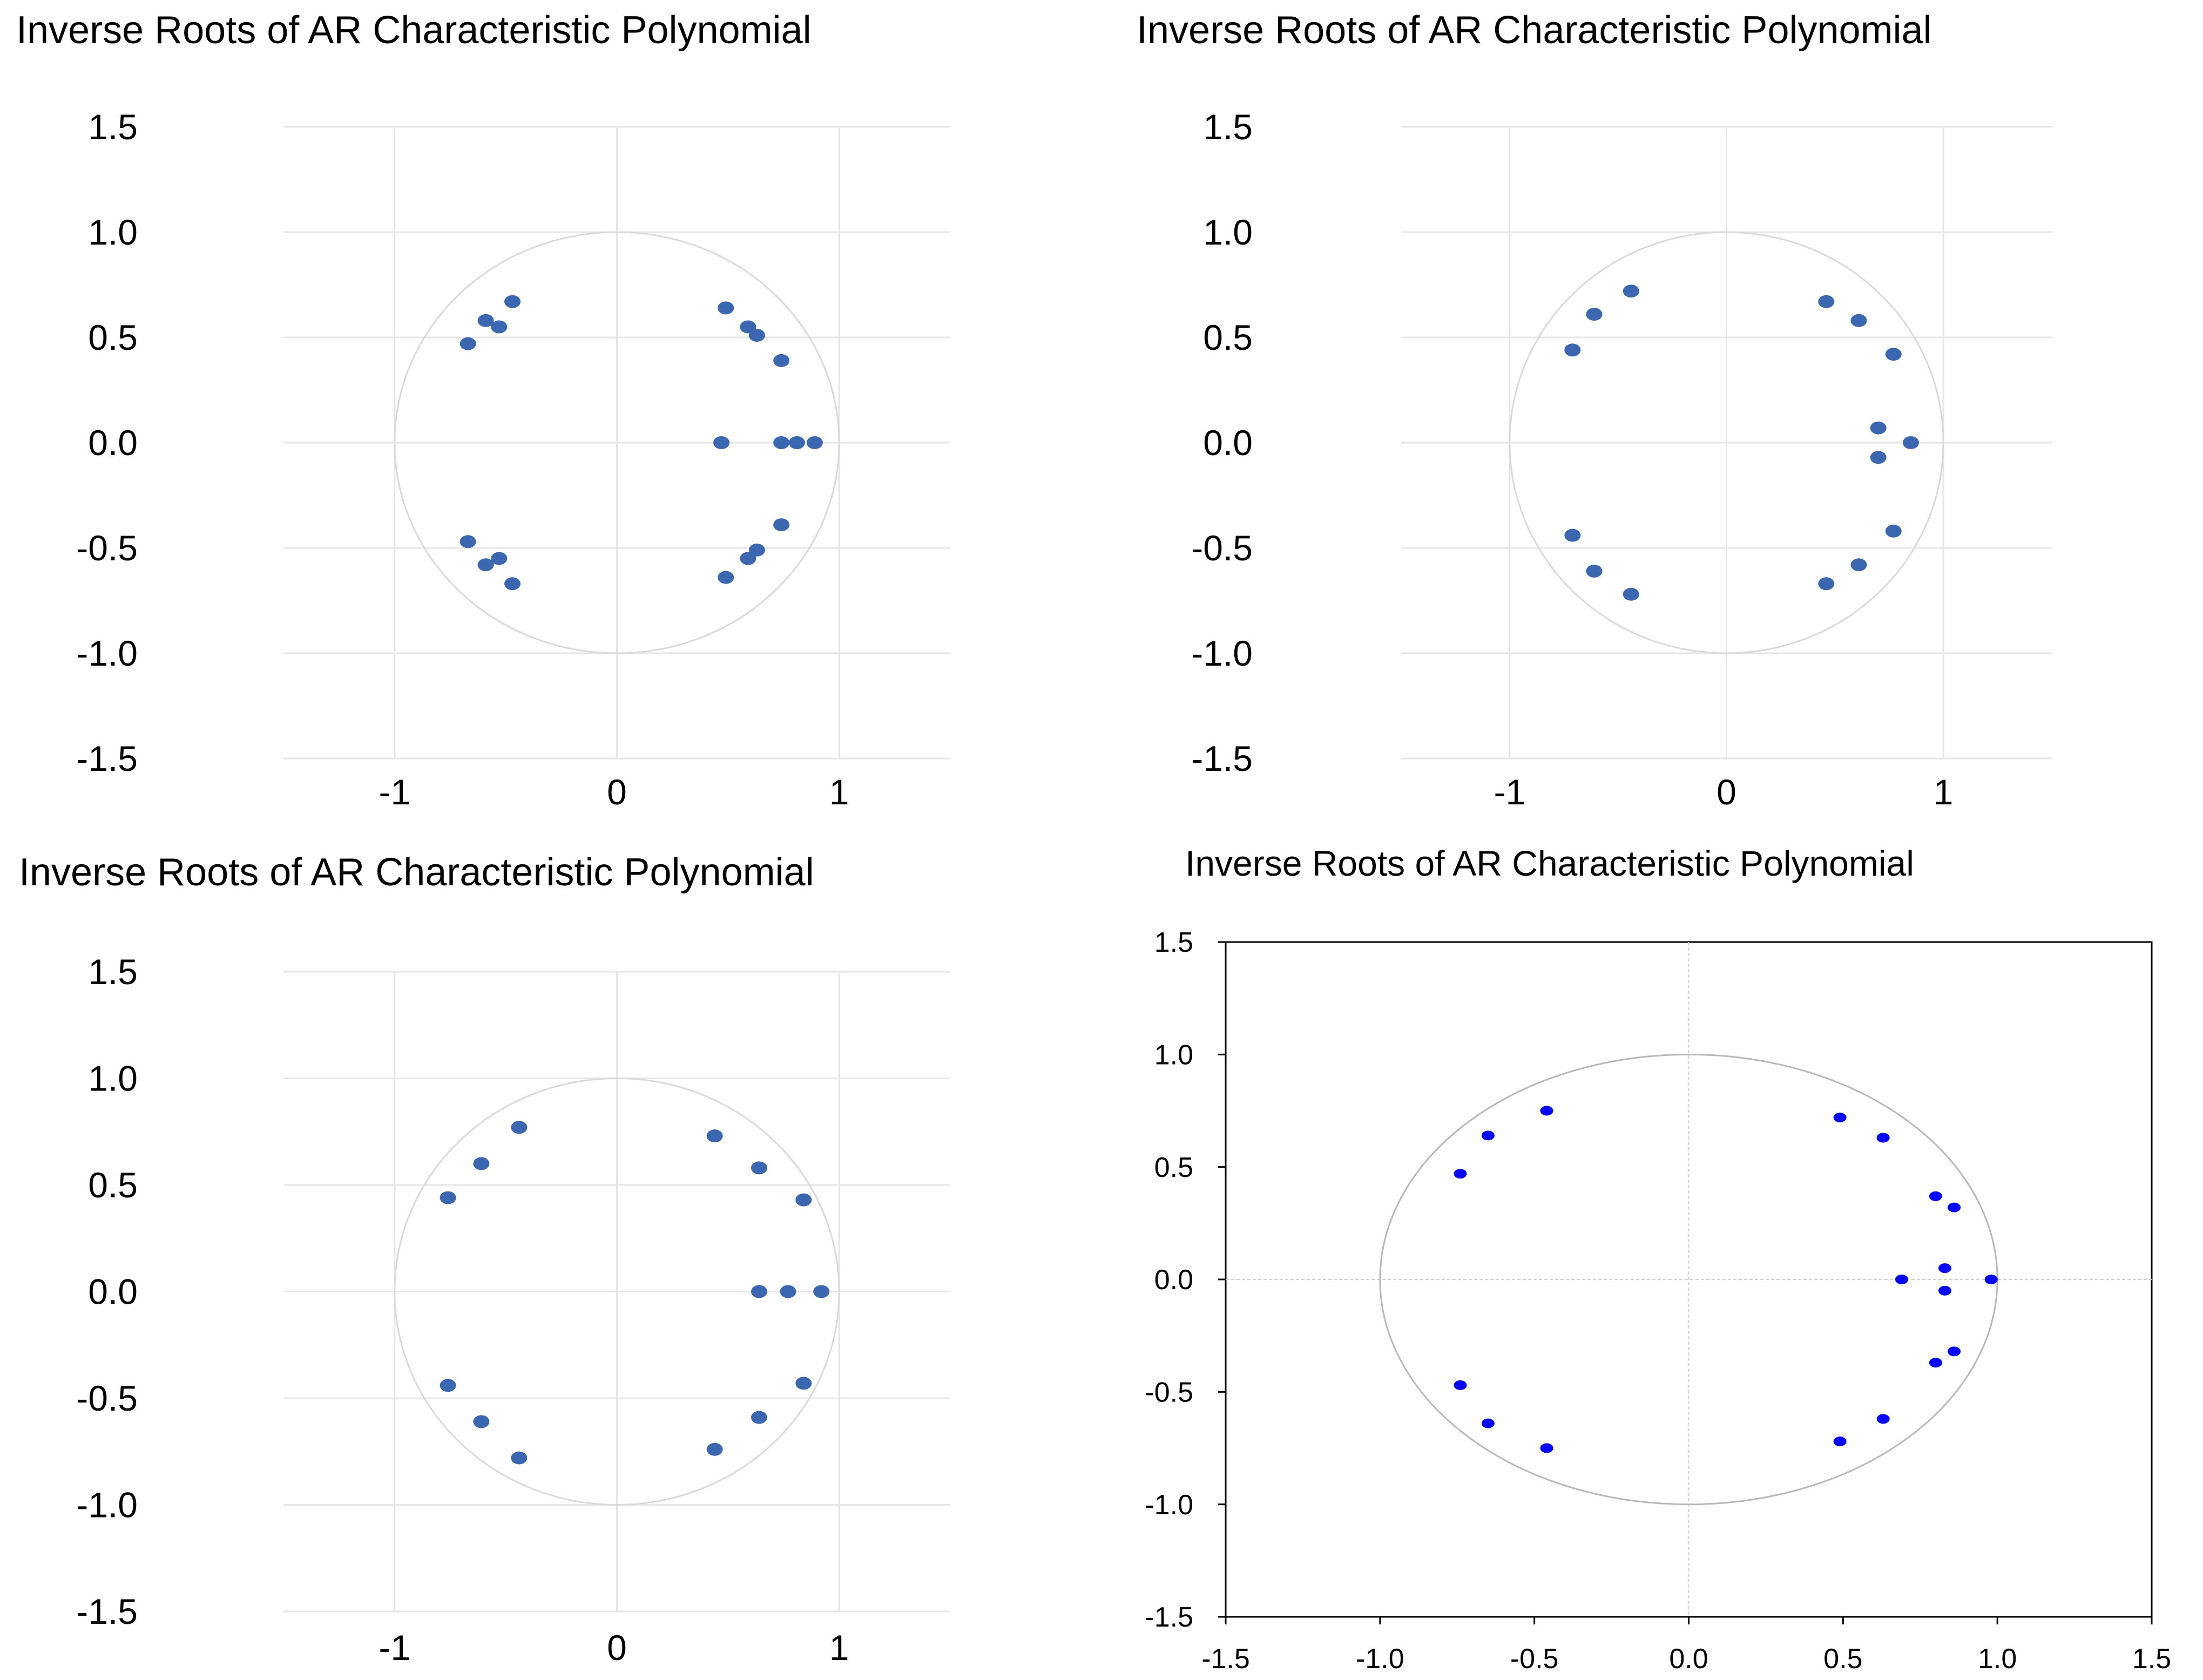 This screenshot has width=2203, height=1680. What do you see at coordinates (1842, 1659) in the screenshot?
I see `x-tick-label: 0.5` at bounding box center [1842, 1659].